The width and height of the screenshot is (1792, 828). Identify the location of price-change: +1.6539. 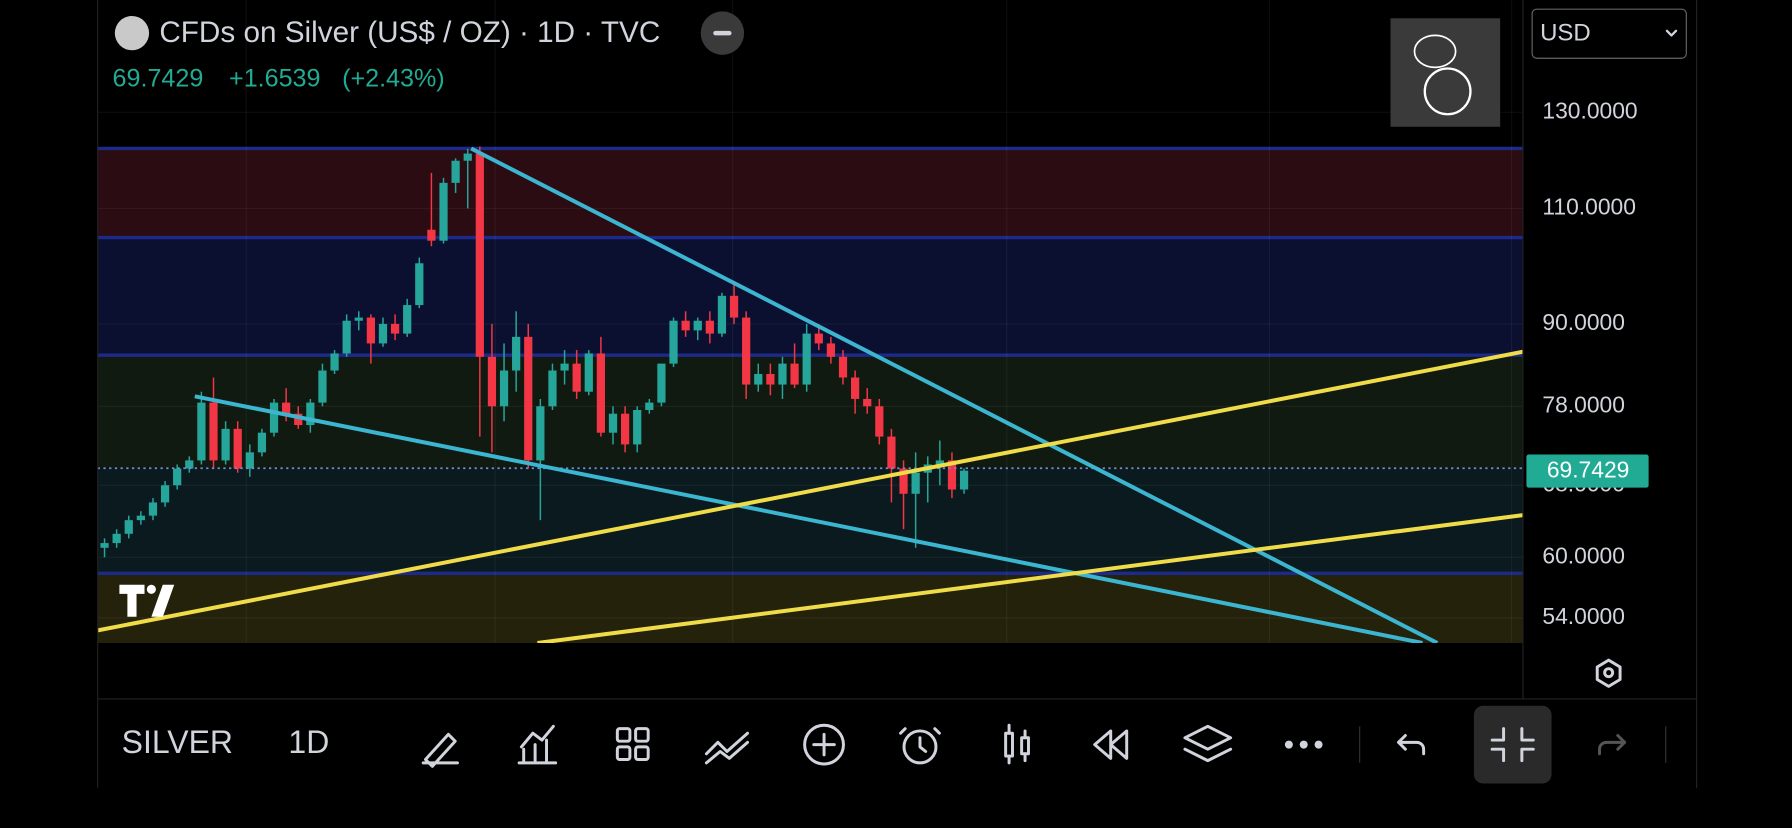
(274, 79).